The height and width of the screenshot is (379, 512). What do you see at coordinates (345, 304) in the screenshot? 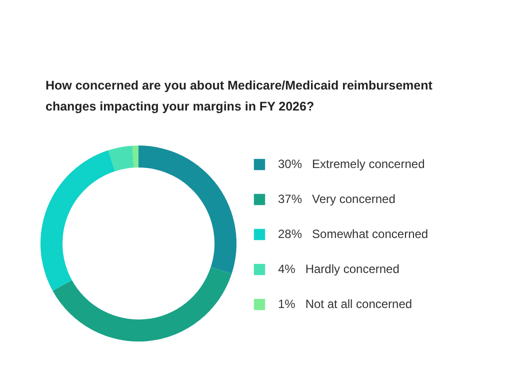
I see `legend-label: 1% Not at all concerned` at bounding box center [345, 304].